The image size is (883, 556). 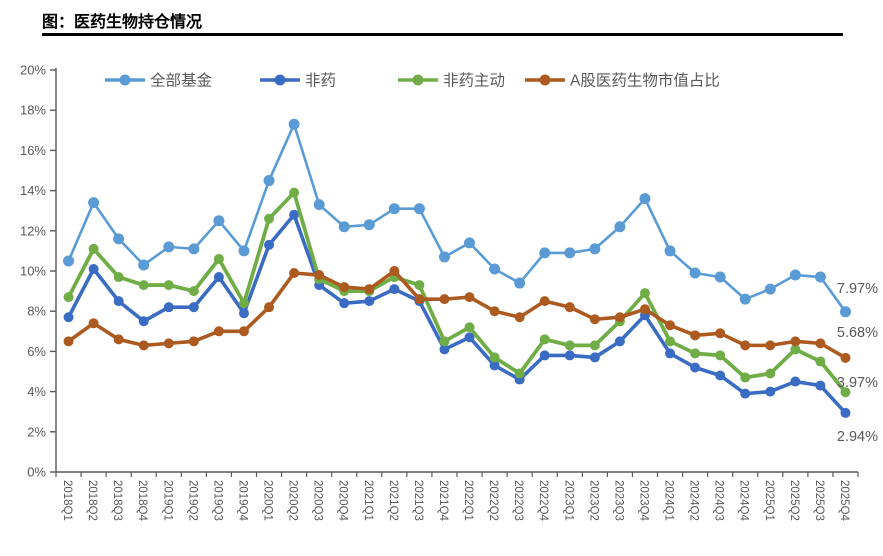 What do you see at coordinates (368, 500) in the screenshot?
I see `x-tick-label: 2021Q1` at bounding box center [368, 500].